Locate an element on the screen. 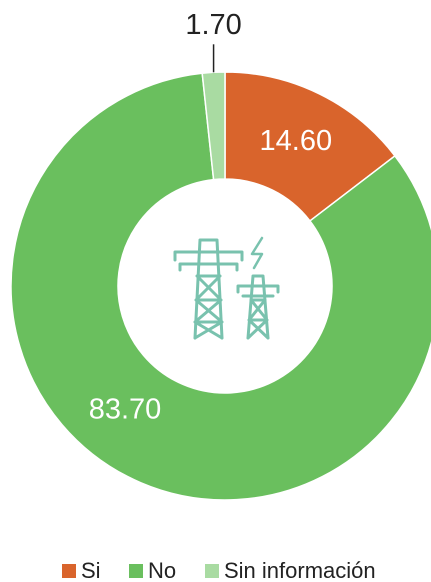 The height and width of the screenshot is (582, 431). value-label: 14.60 is located at coordinates (296, 141).